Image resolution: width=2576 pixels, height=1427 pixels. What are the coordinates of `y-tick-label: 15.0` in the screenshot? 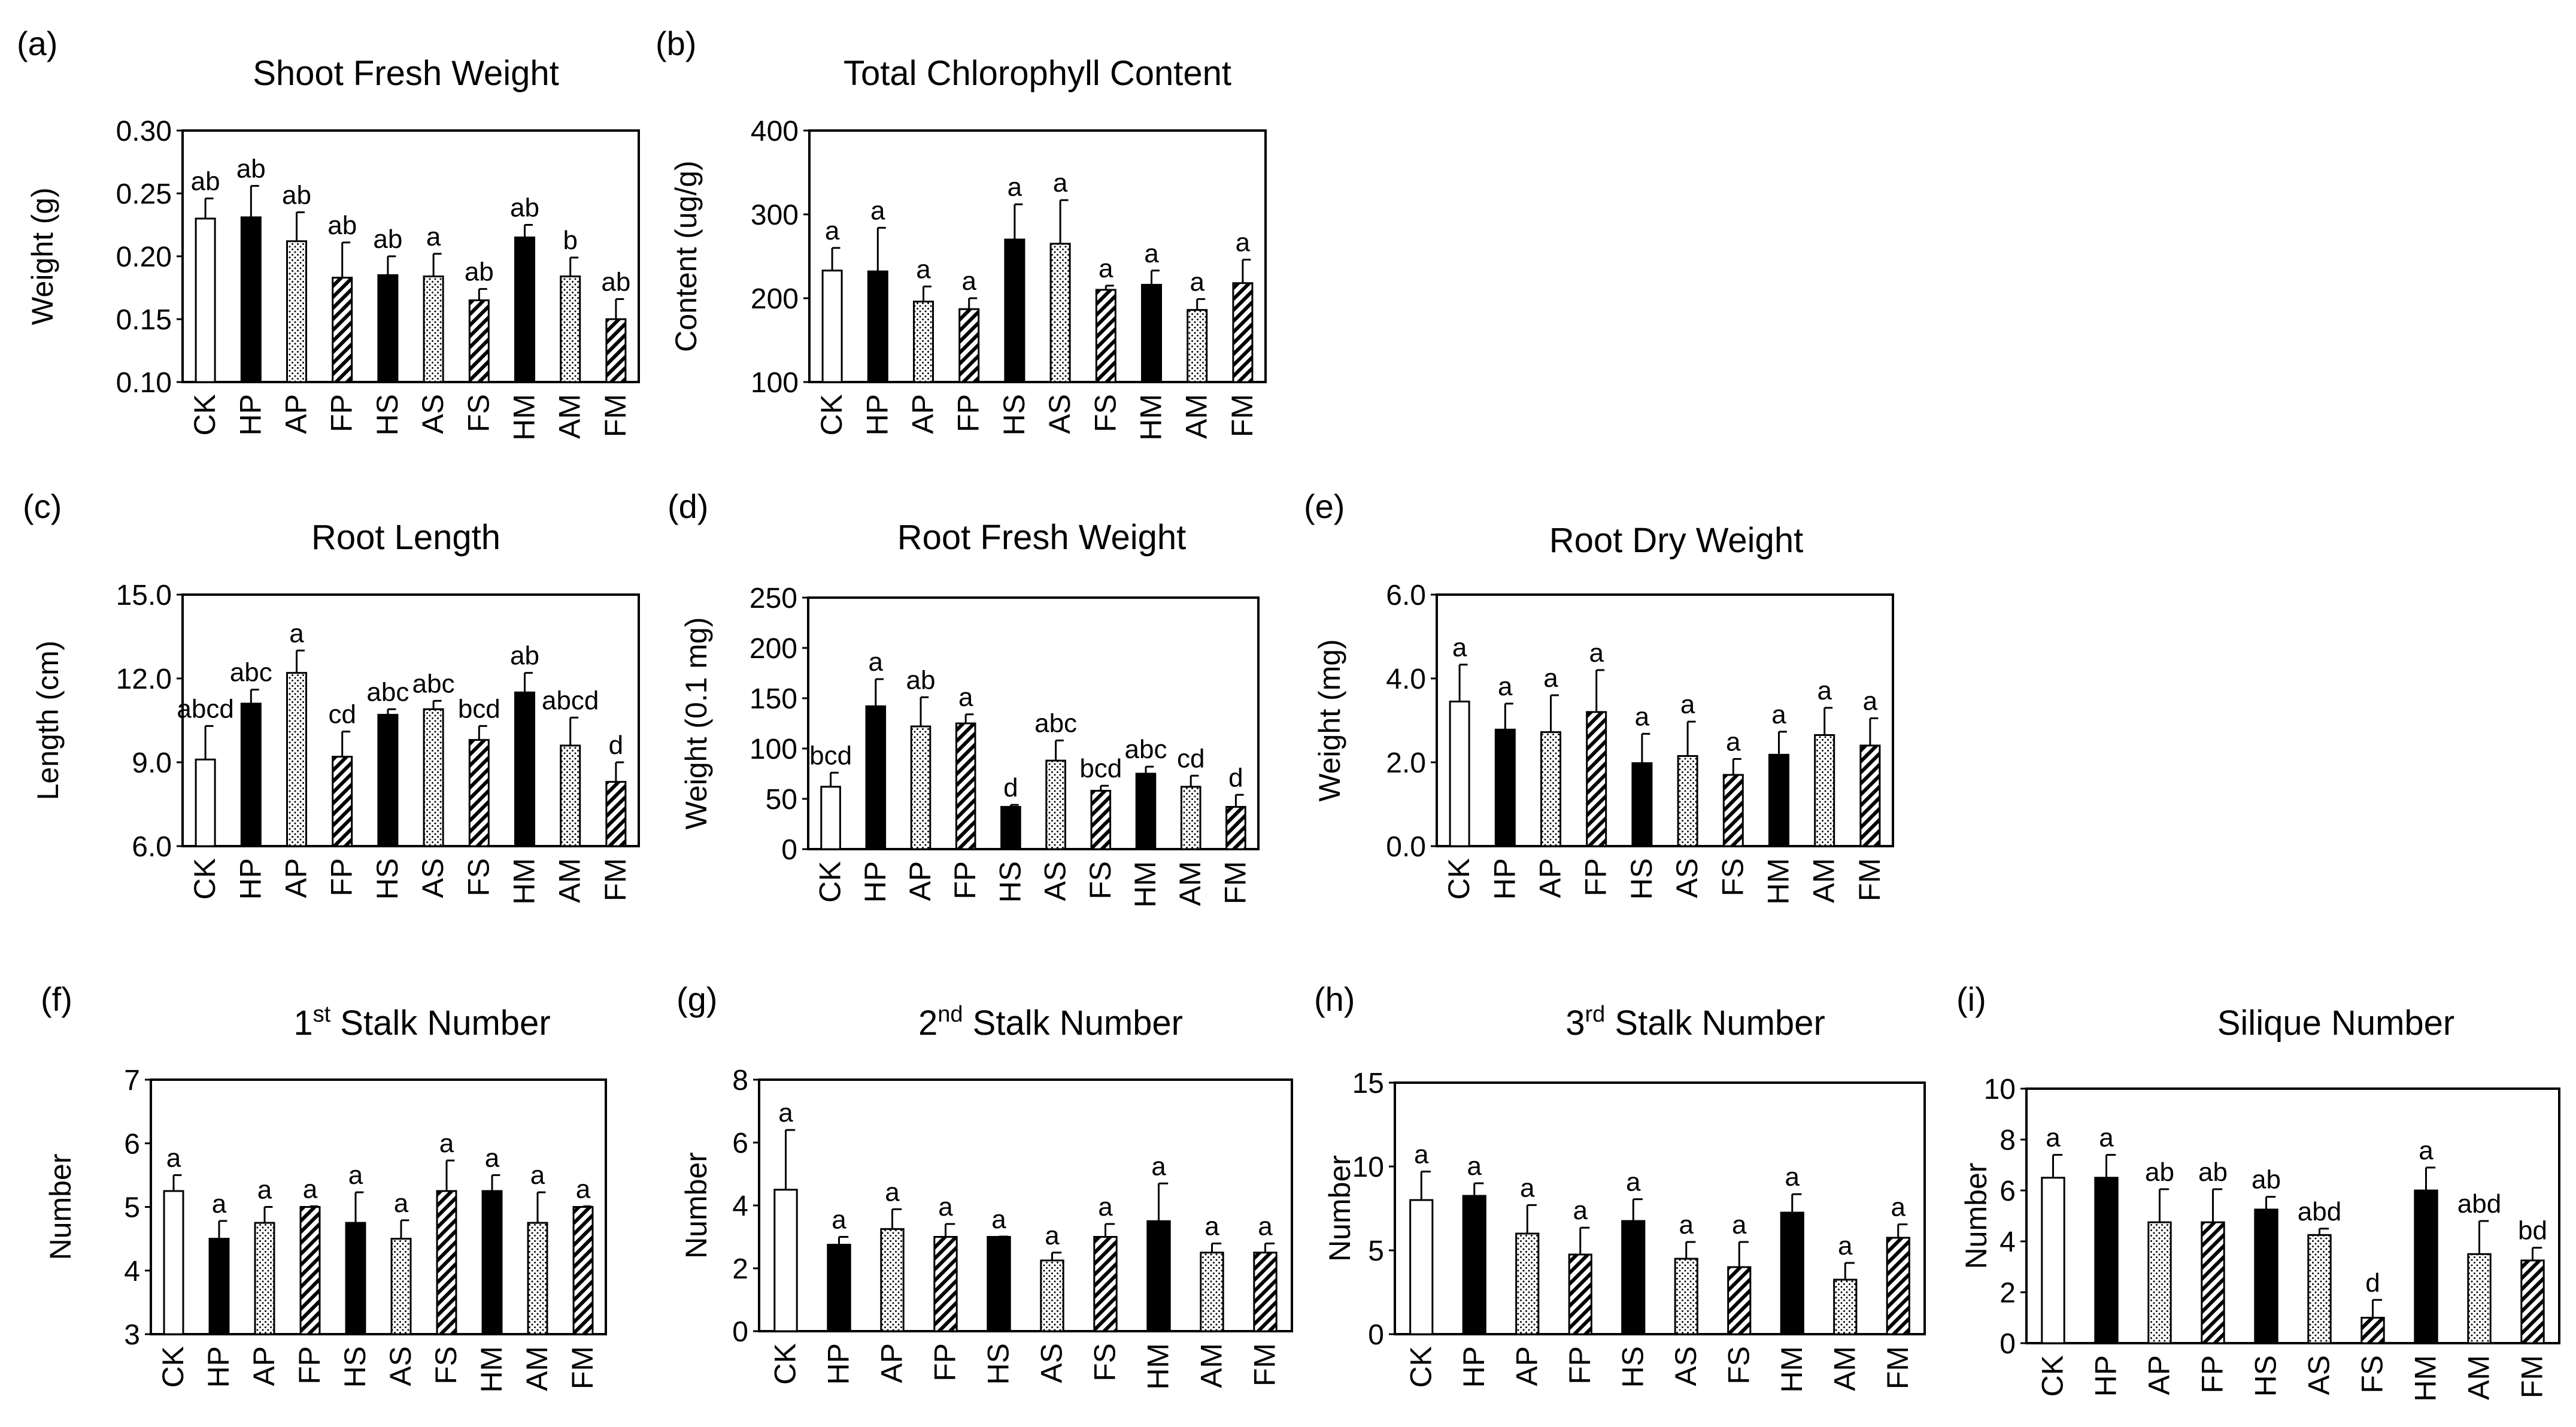 It's located at (144, 595).